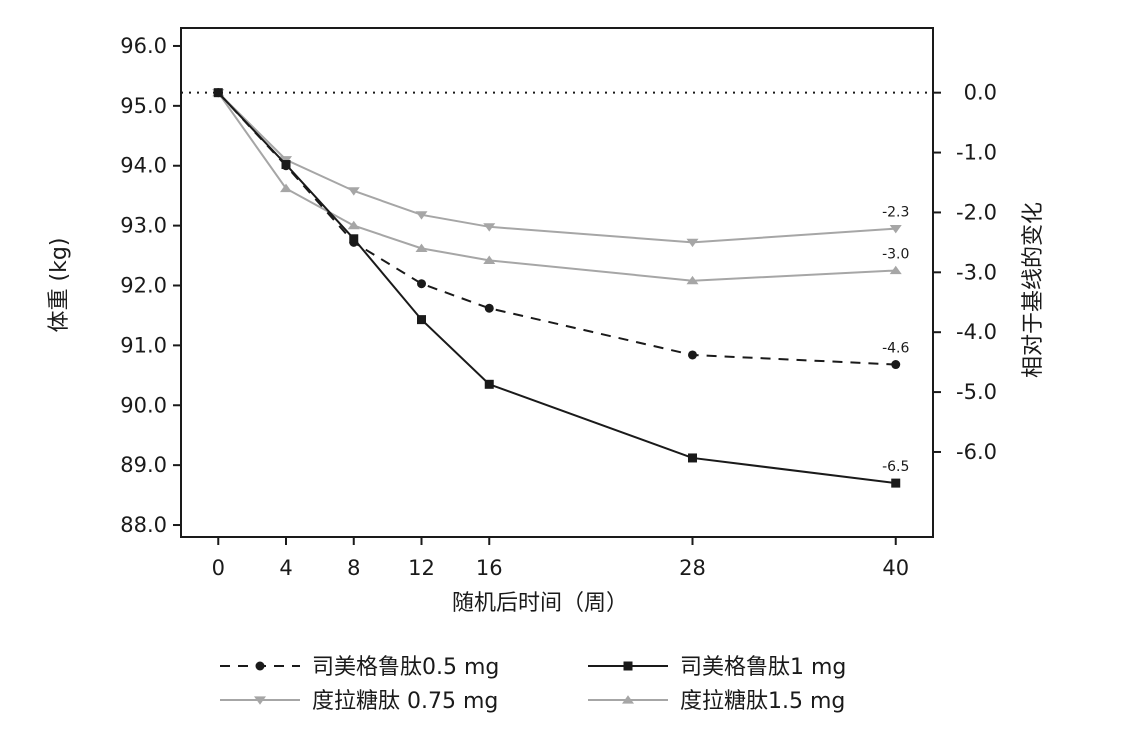  I want to click on y-right-tick-label: 0.0, so click(980, 93).